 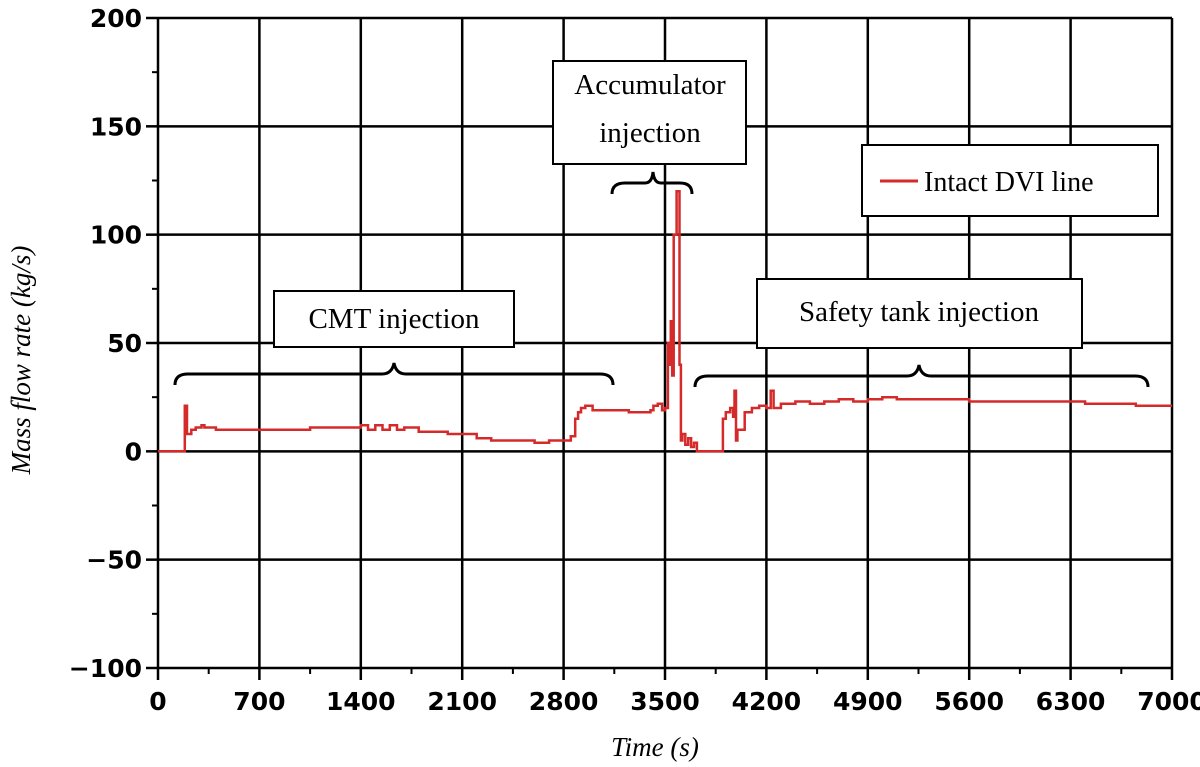 I want to click on x-axis-ticks: 0 700 1400 2100 2800 3500 4200 4900 5600 6300 7000, so click(x=674, y=692).